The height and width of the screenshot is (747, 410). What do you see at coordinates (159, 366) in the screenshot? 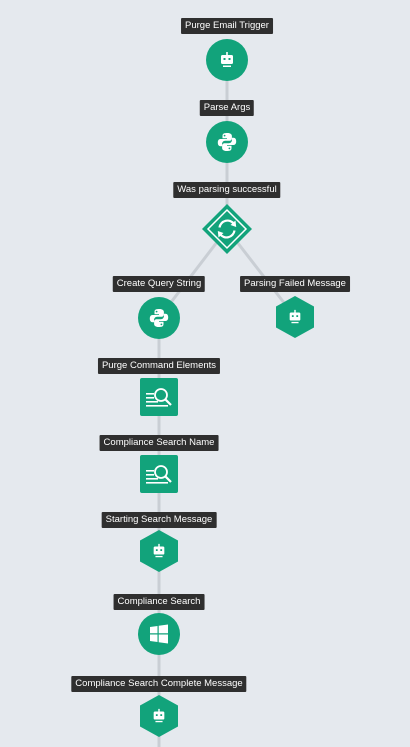
I see `node-label: Purge Command Elements` at bounding box center [159, 366].